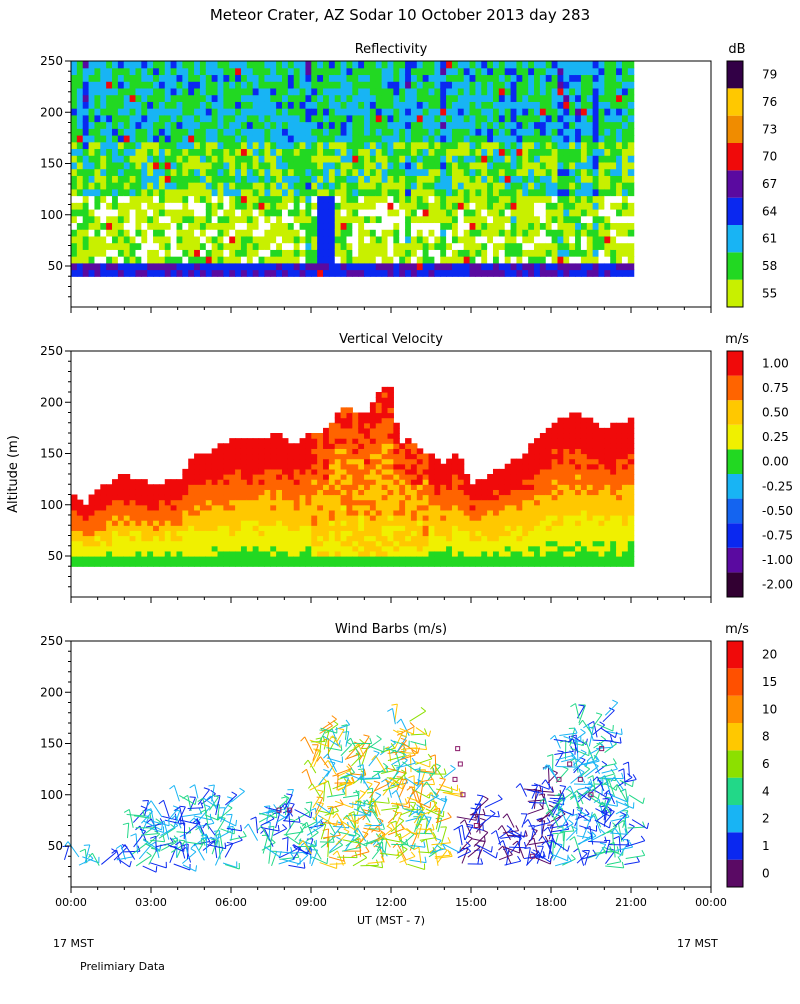 The height and width of the screenshot is (1004, 800). I want to click on colorbar-label: 76, so click(769, 102).